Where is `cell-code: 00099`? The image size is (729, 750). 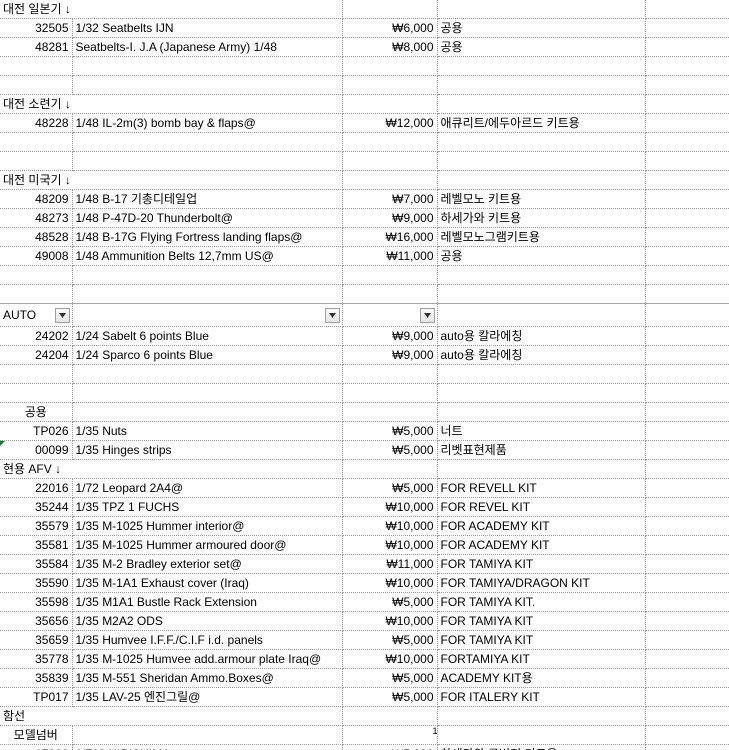
cell-code: 00099 is located at coordinates (36, 450).